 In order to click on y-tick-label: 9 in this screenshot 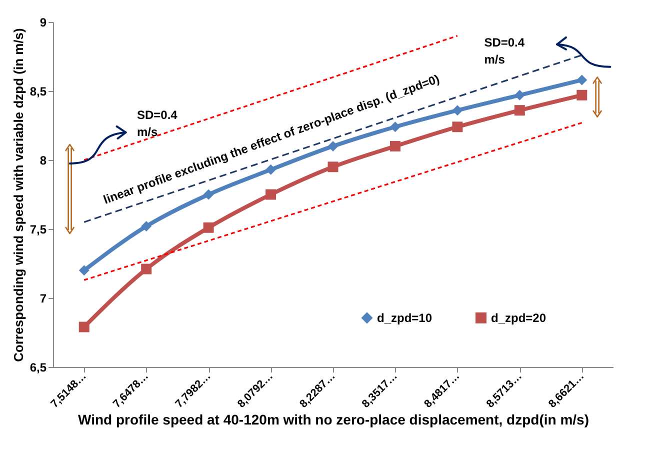, I will do `click(43, 23)`.